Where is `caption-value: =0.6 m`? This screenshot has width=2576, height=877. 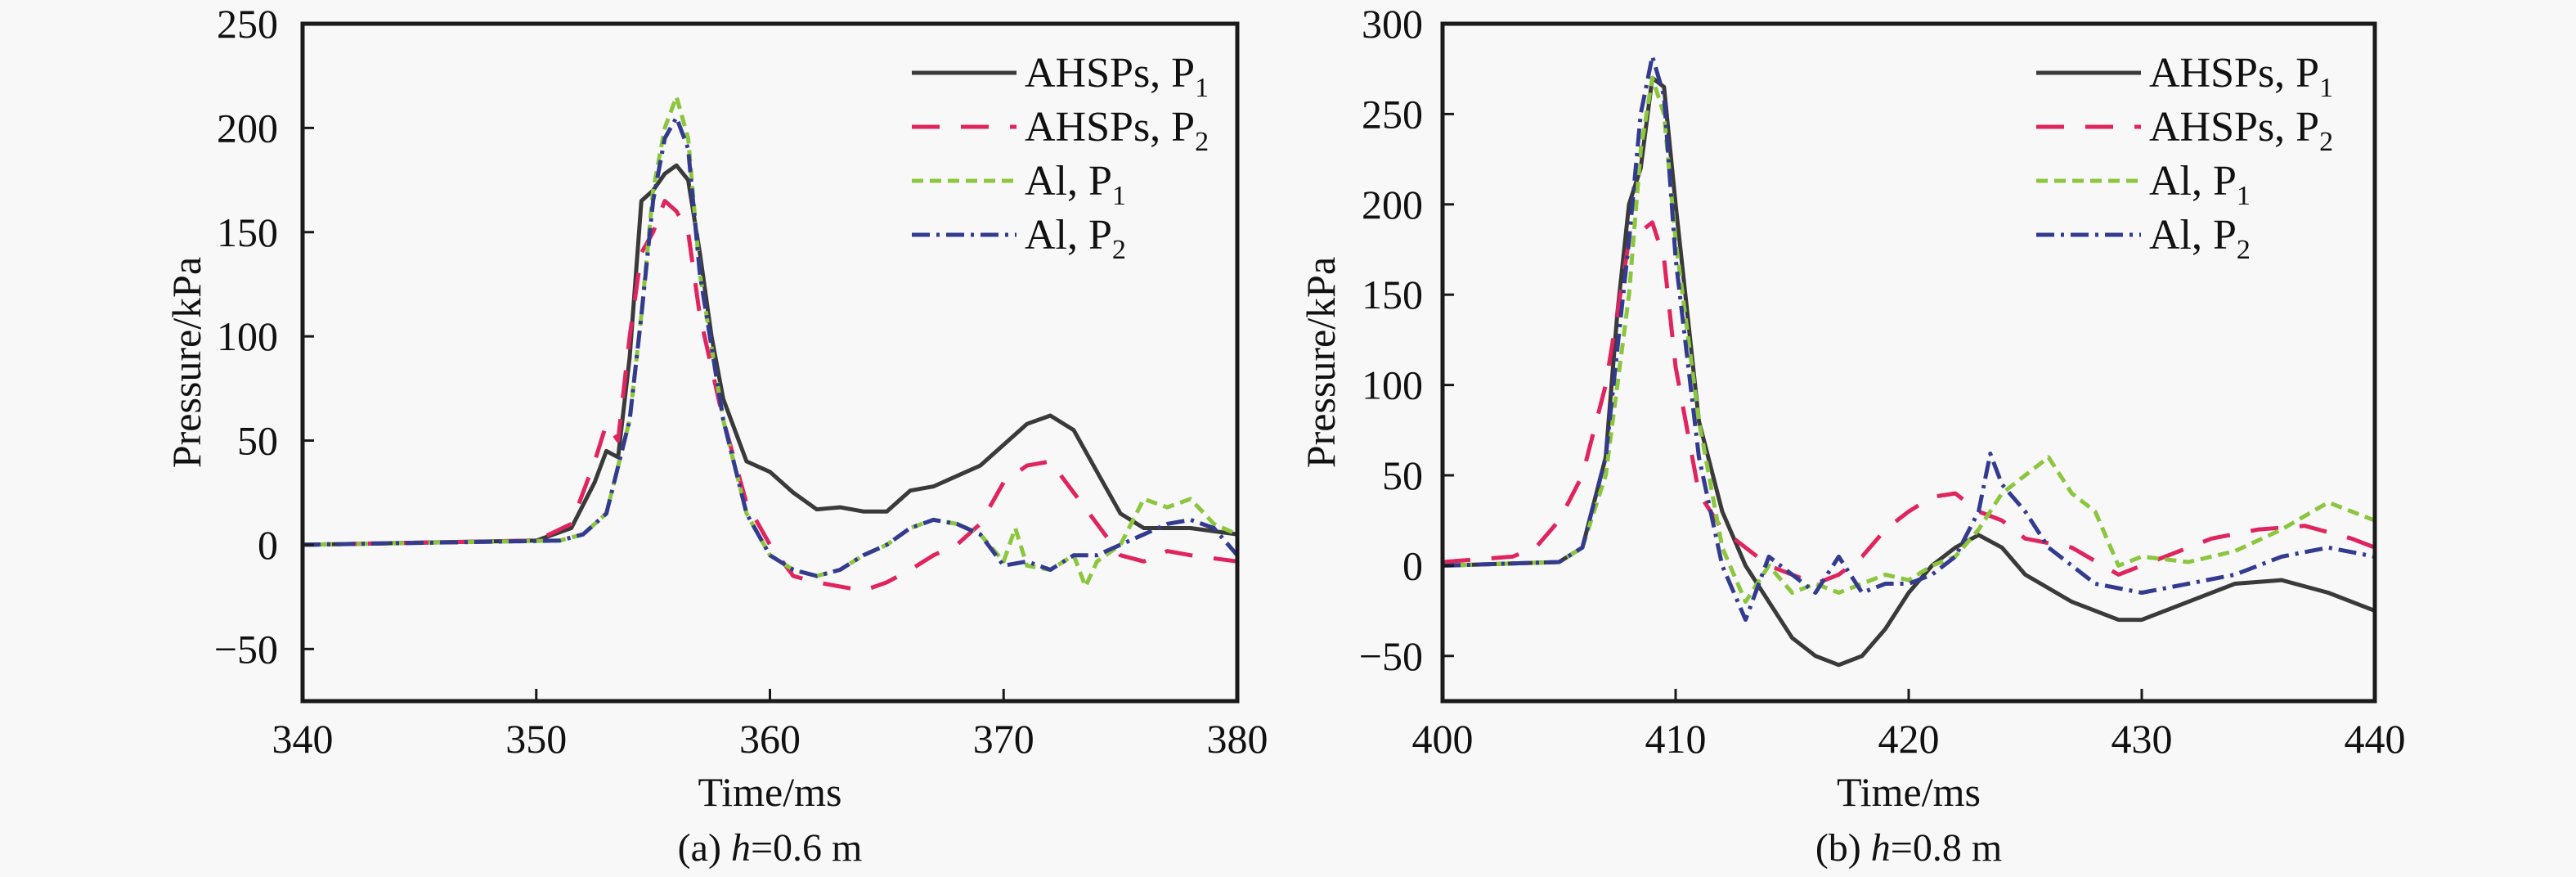 caption-value: =0.6 m is located at coordinates (806, 848).